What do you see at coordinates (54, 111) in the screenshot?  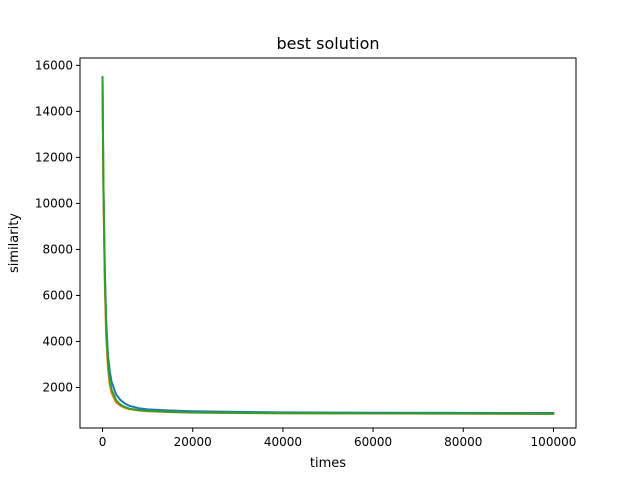 I see `y-tick-label: 14000` at bounding box center [54, 111].